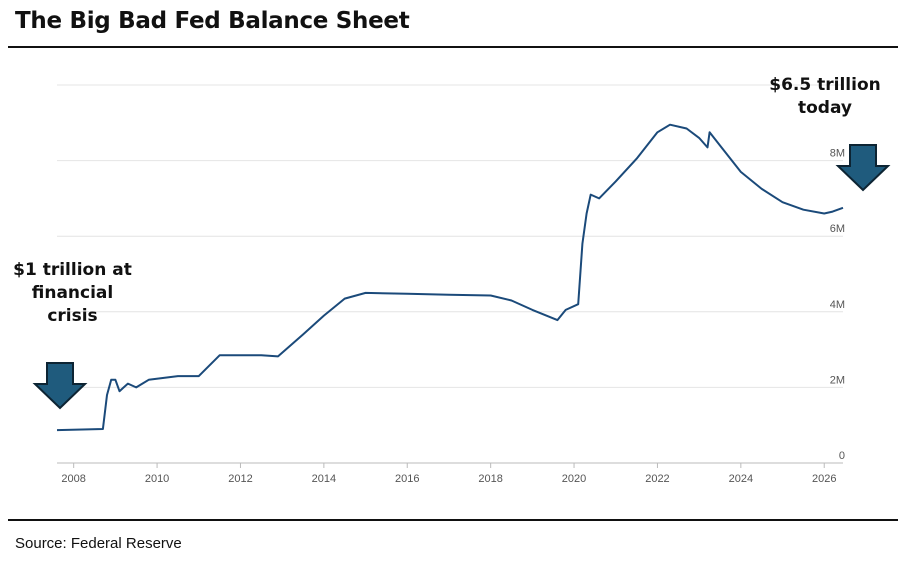 The image size is (900, 564). What do you see at coordinates (407, 479) in the screenshot?
I see `x-tick-label: 2016` at bounding box center [407, 479].